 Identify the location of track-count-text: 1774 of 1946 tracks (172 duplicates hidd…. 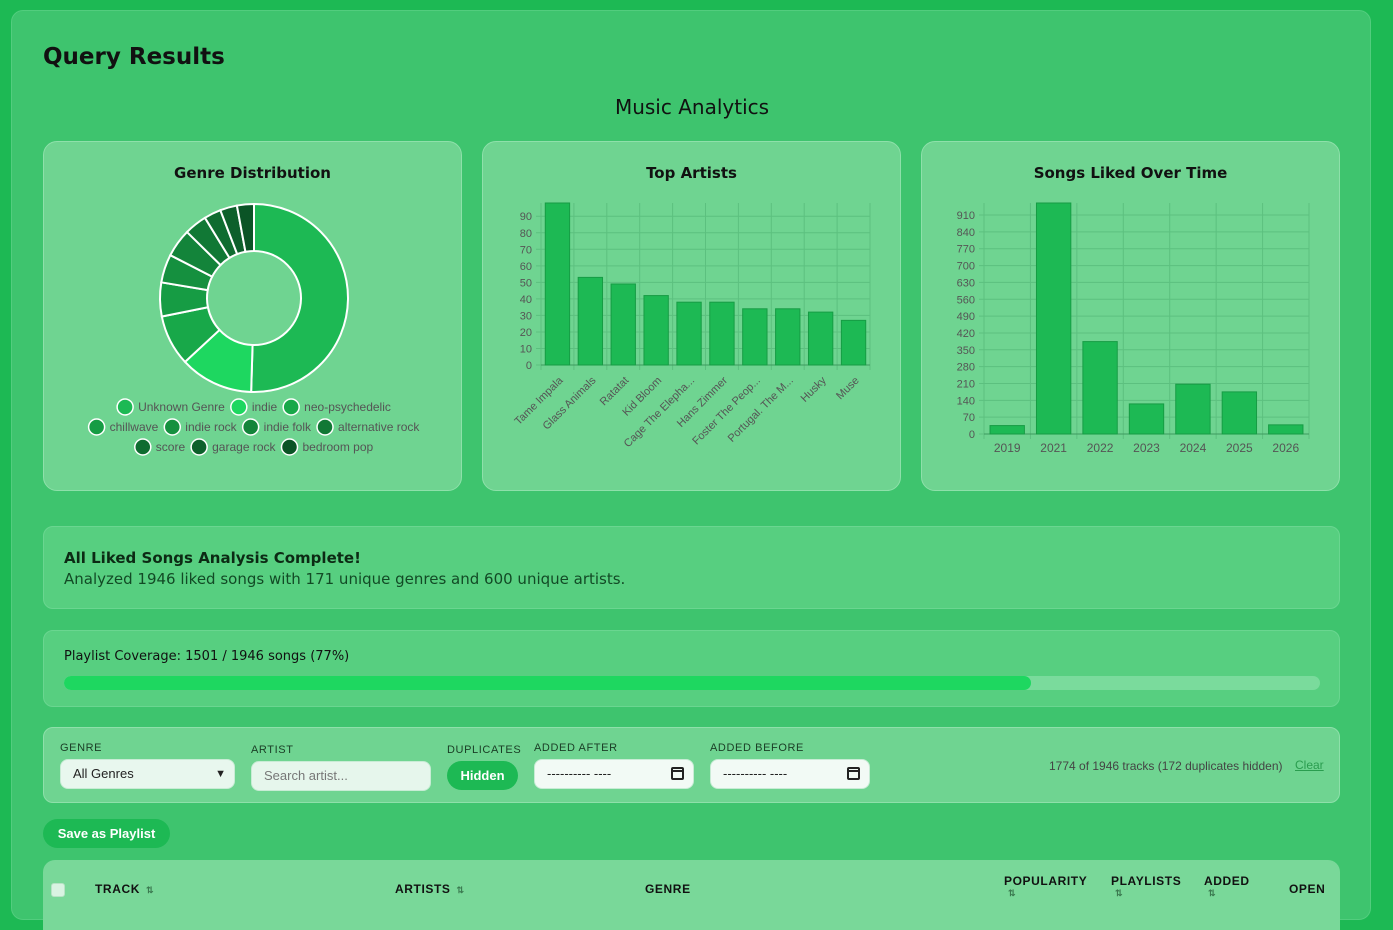
(1166, 766).